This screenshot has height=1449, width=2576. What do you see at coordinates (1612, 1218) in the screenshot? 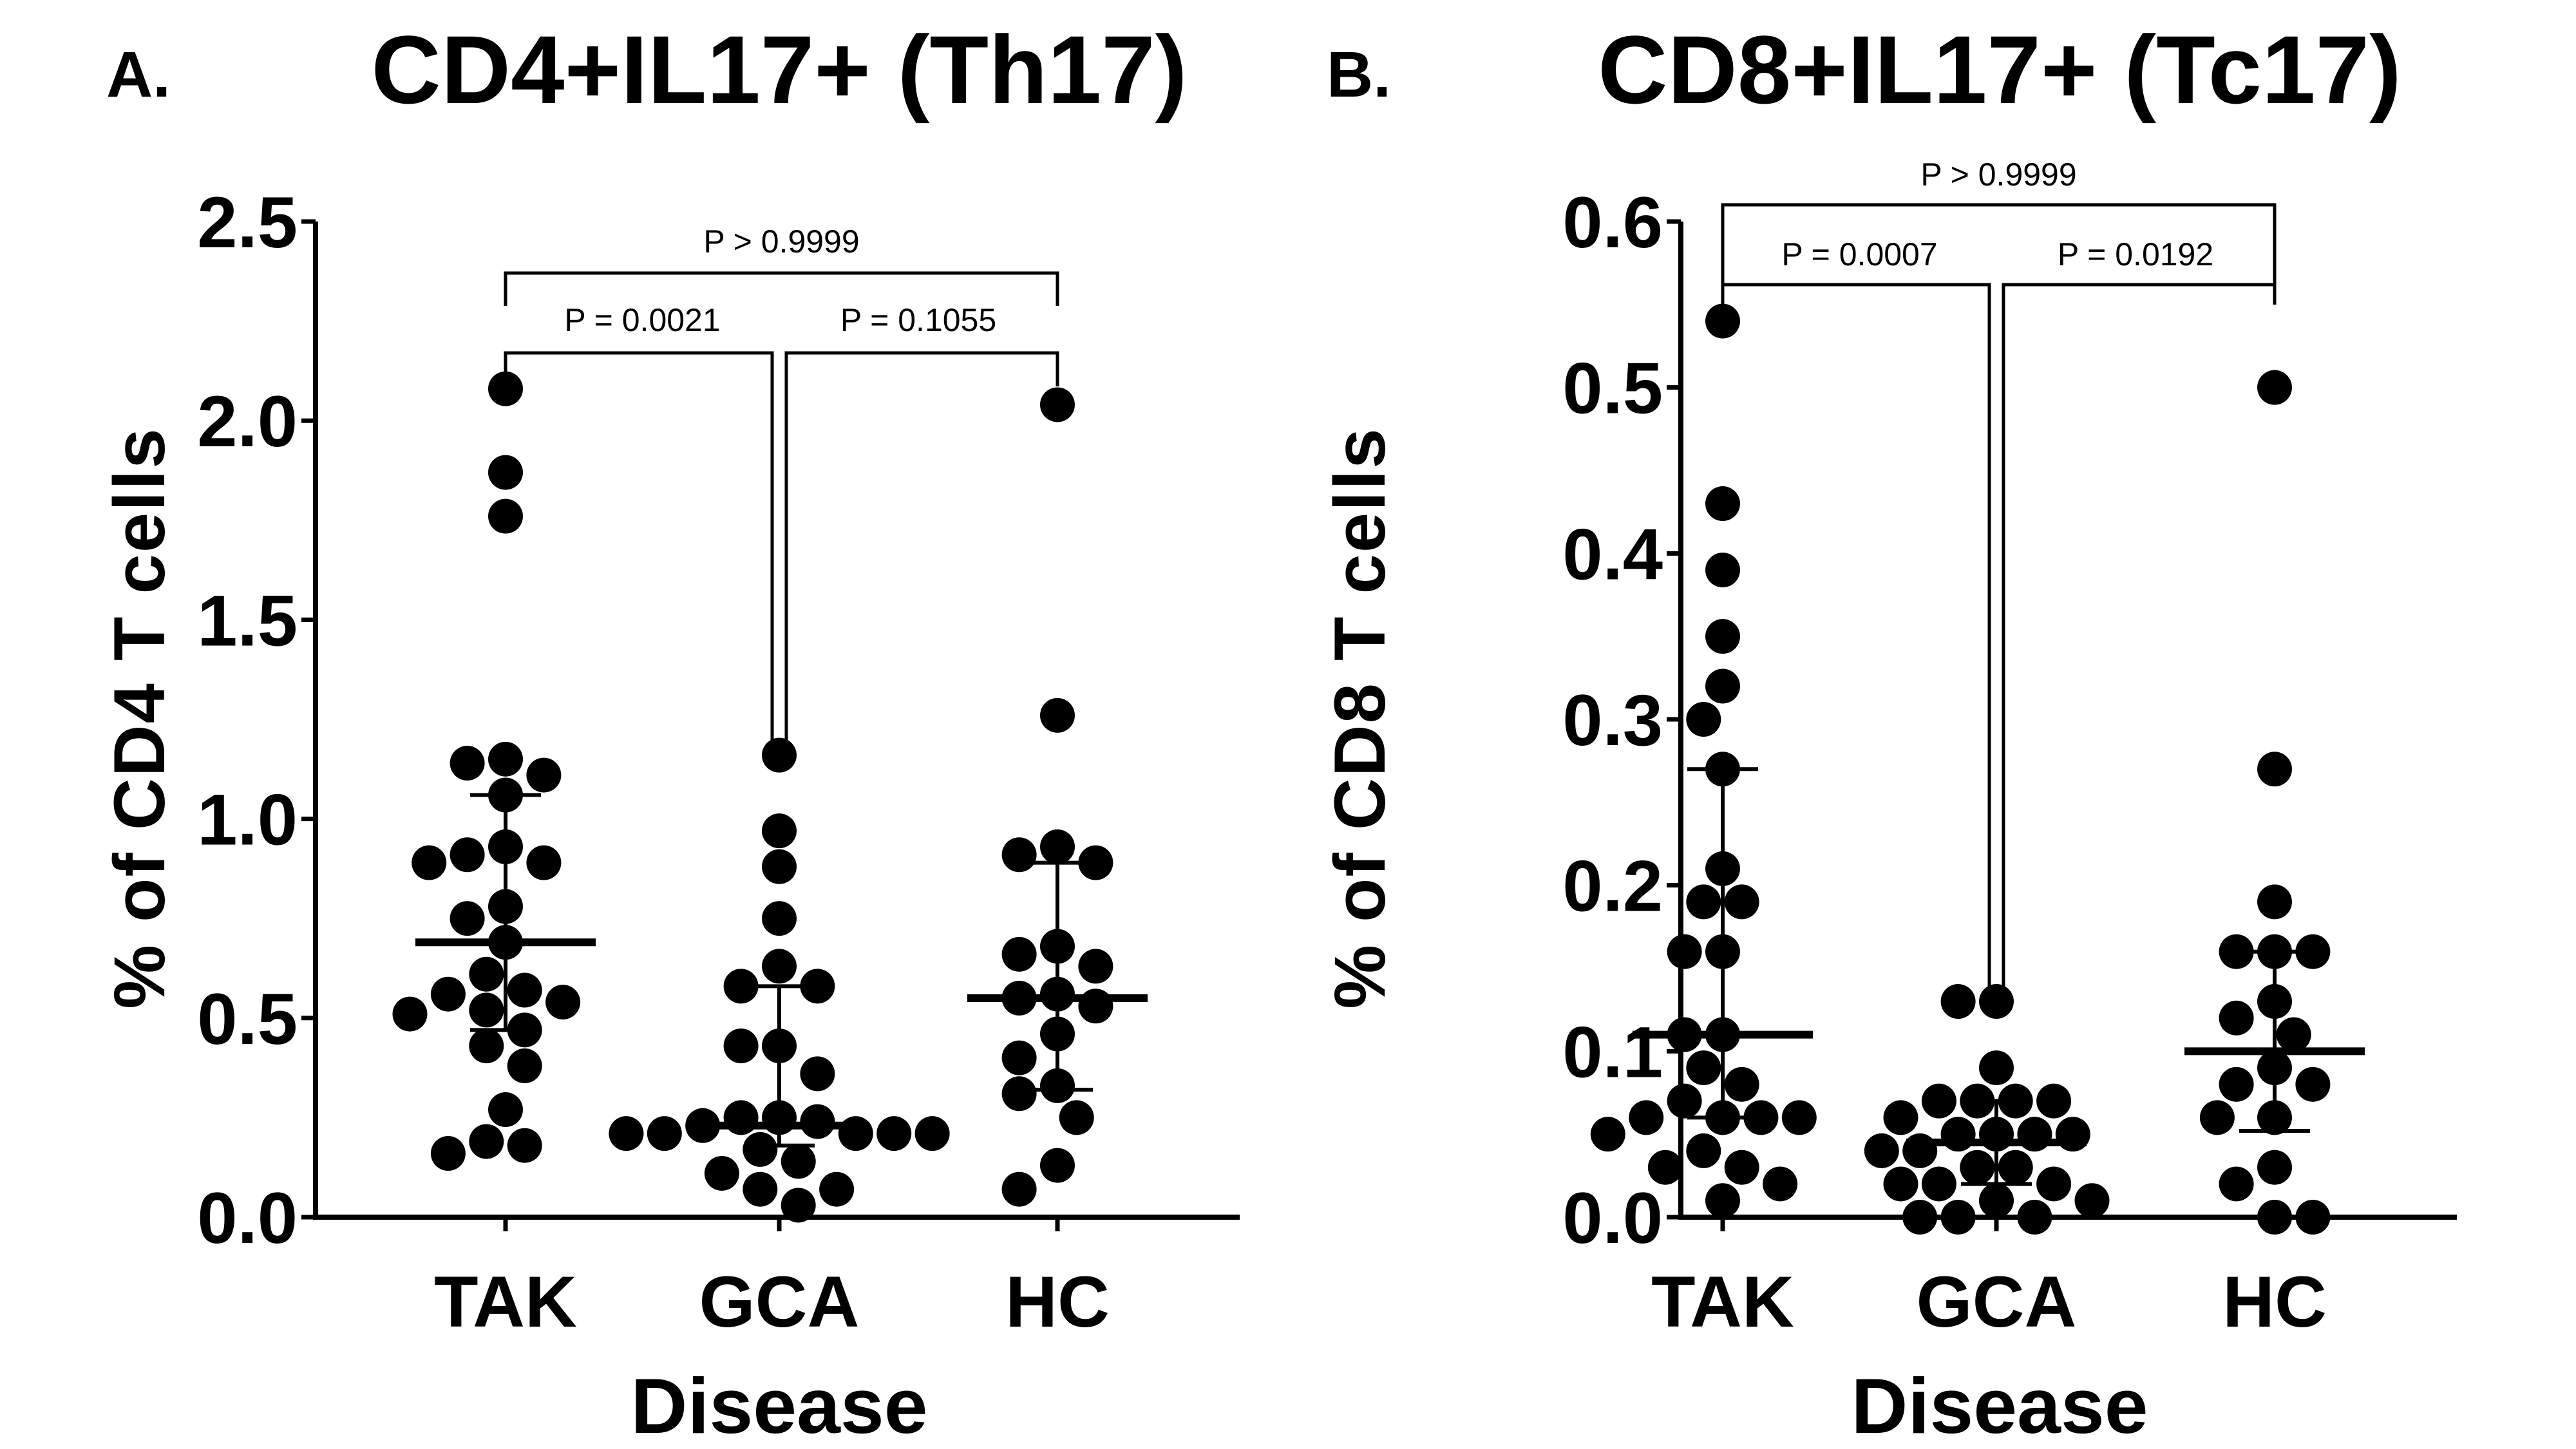
I see `panel-b-y-tick-label: 0.0` at bounding box center [1612, 1218].